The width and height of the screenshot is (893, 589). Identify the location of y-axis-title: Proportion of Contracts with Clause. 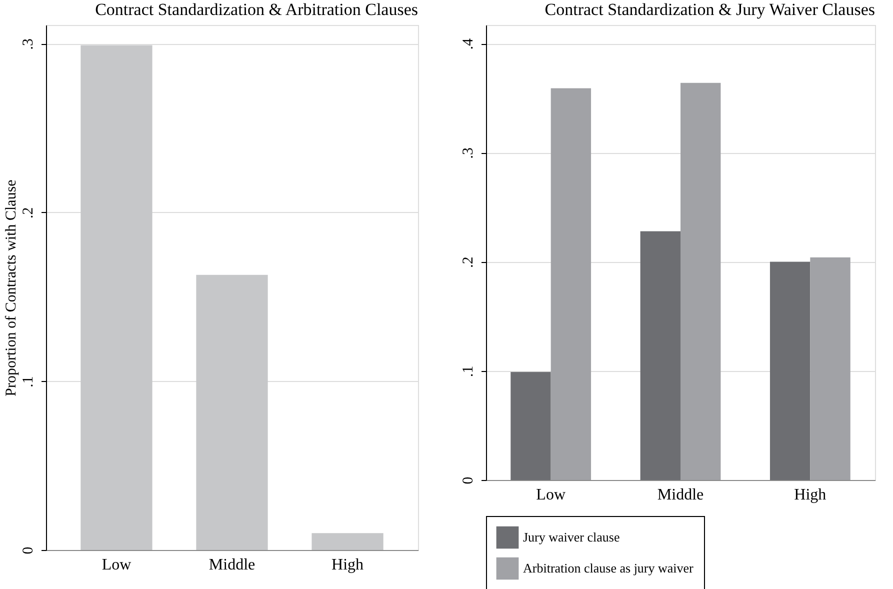
(12, 287).